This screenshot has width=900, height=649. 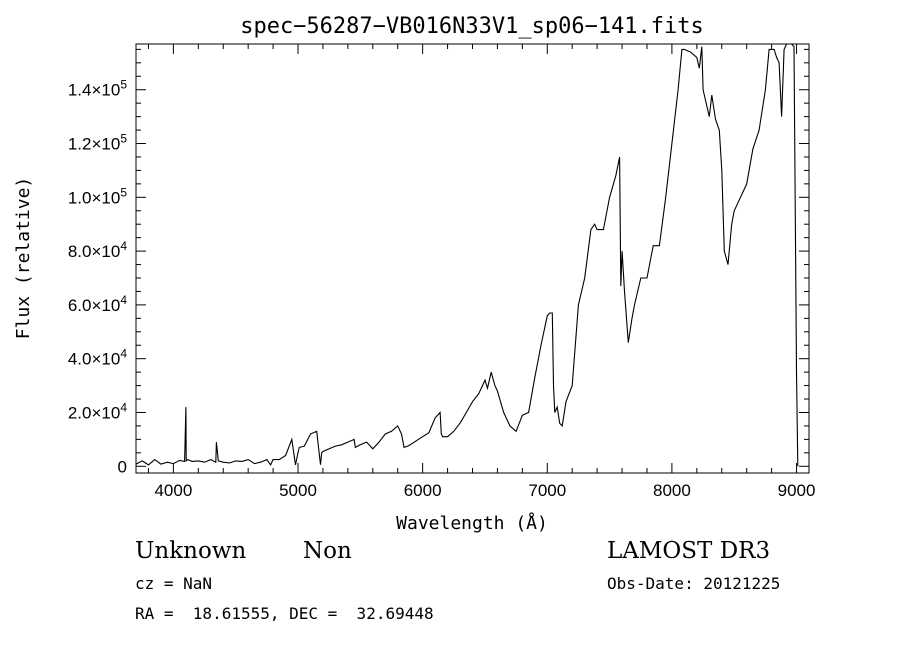 What do you see at coordinates (94, 90) in the screenshot?
I see `y-tick-mantissa: 1.4×10` at bounding box center [94, 90].